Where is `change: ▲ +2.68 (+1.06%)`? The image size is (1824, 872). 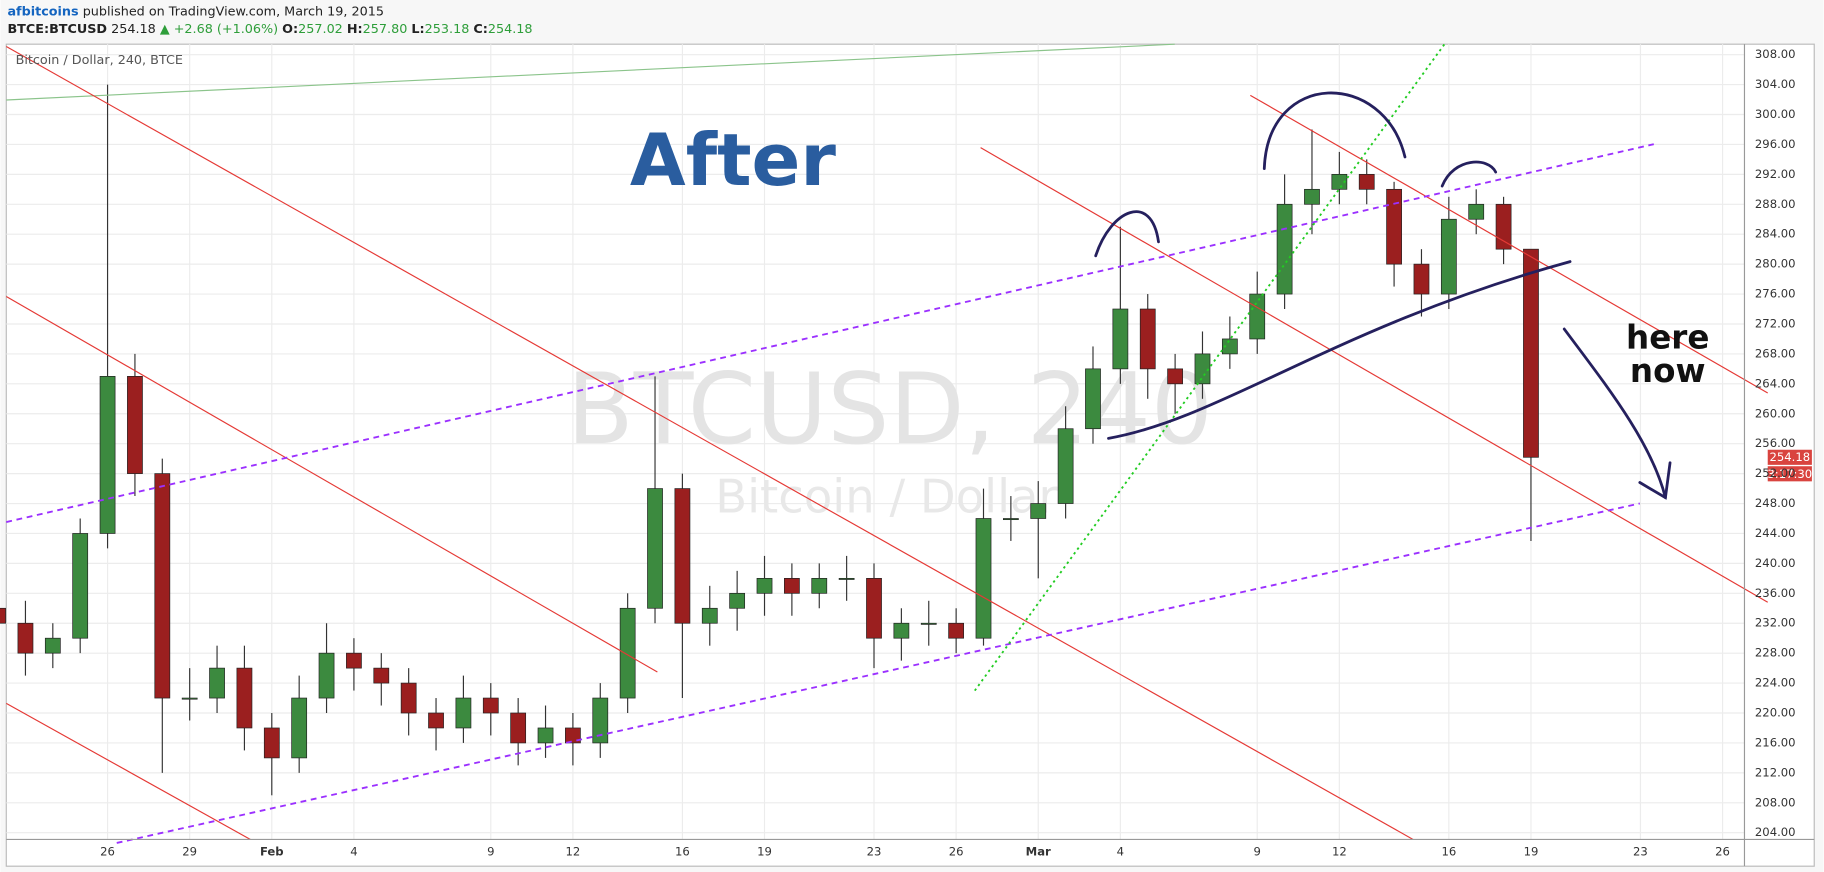
change: ▲ +2.68 (+1.06%) is located at coordinates (219, 29).